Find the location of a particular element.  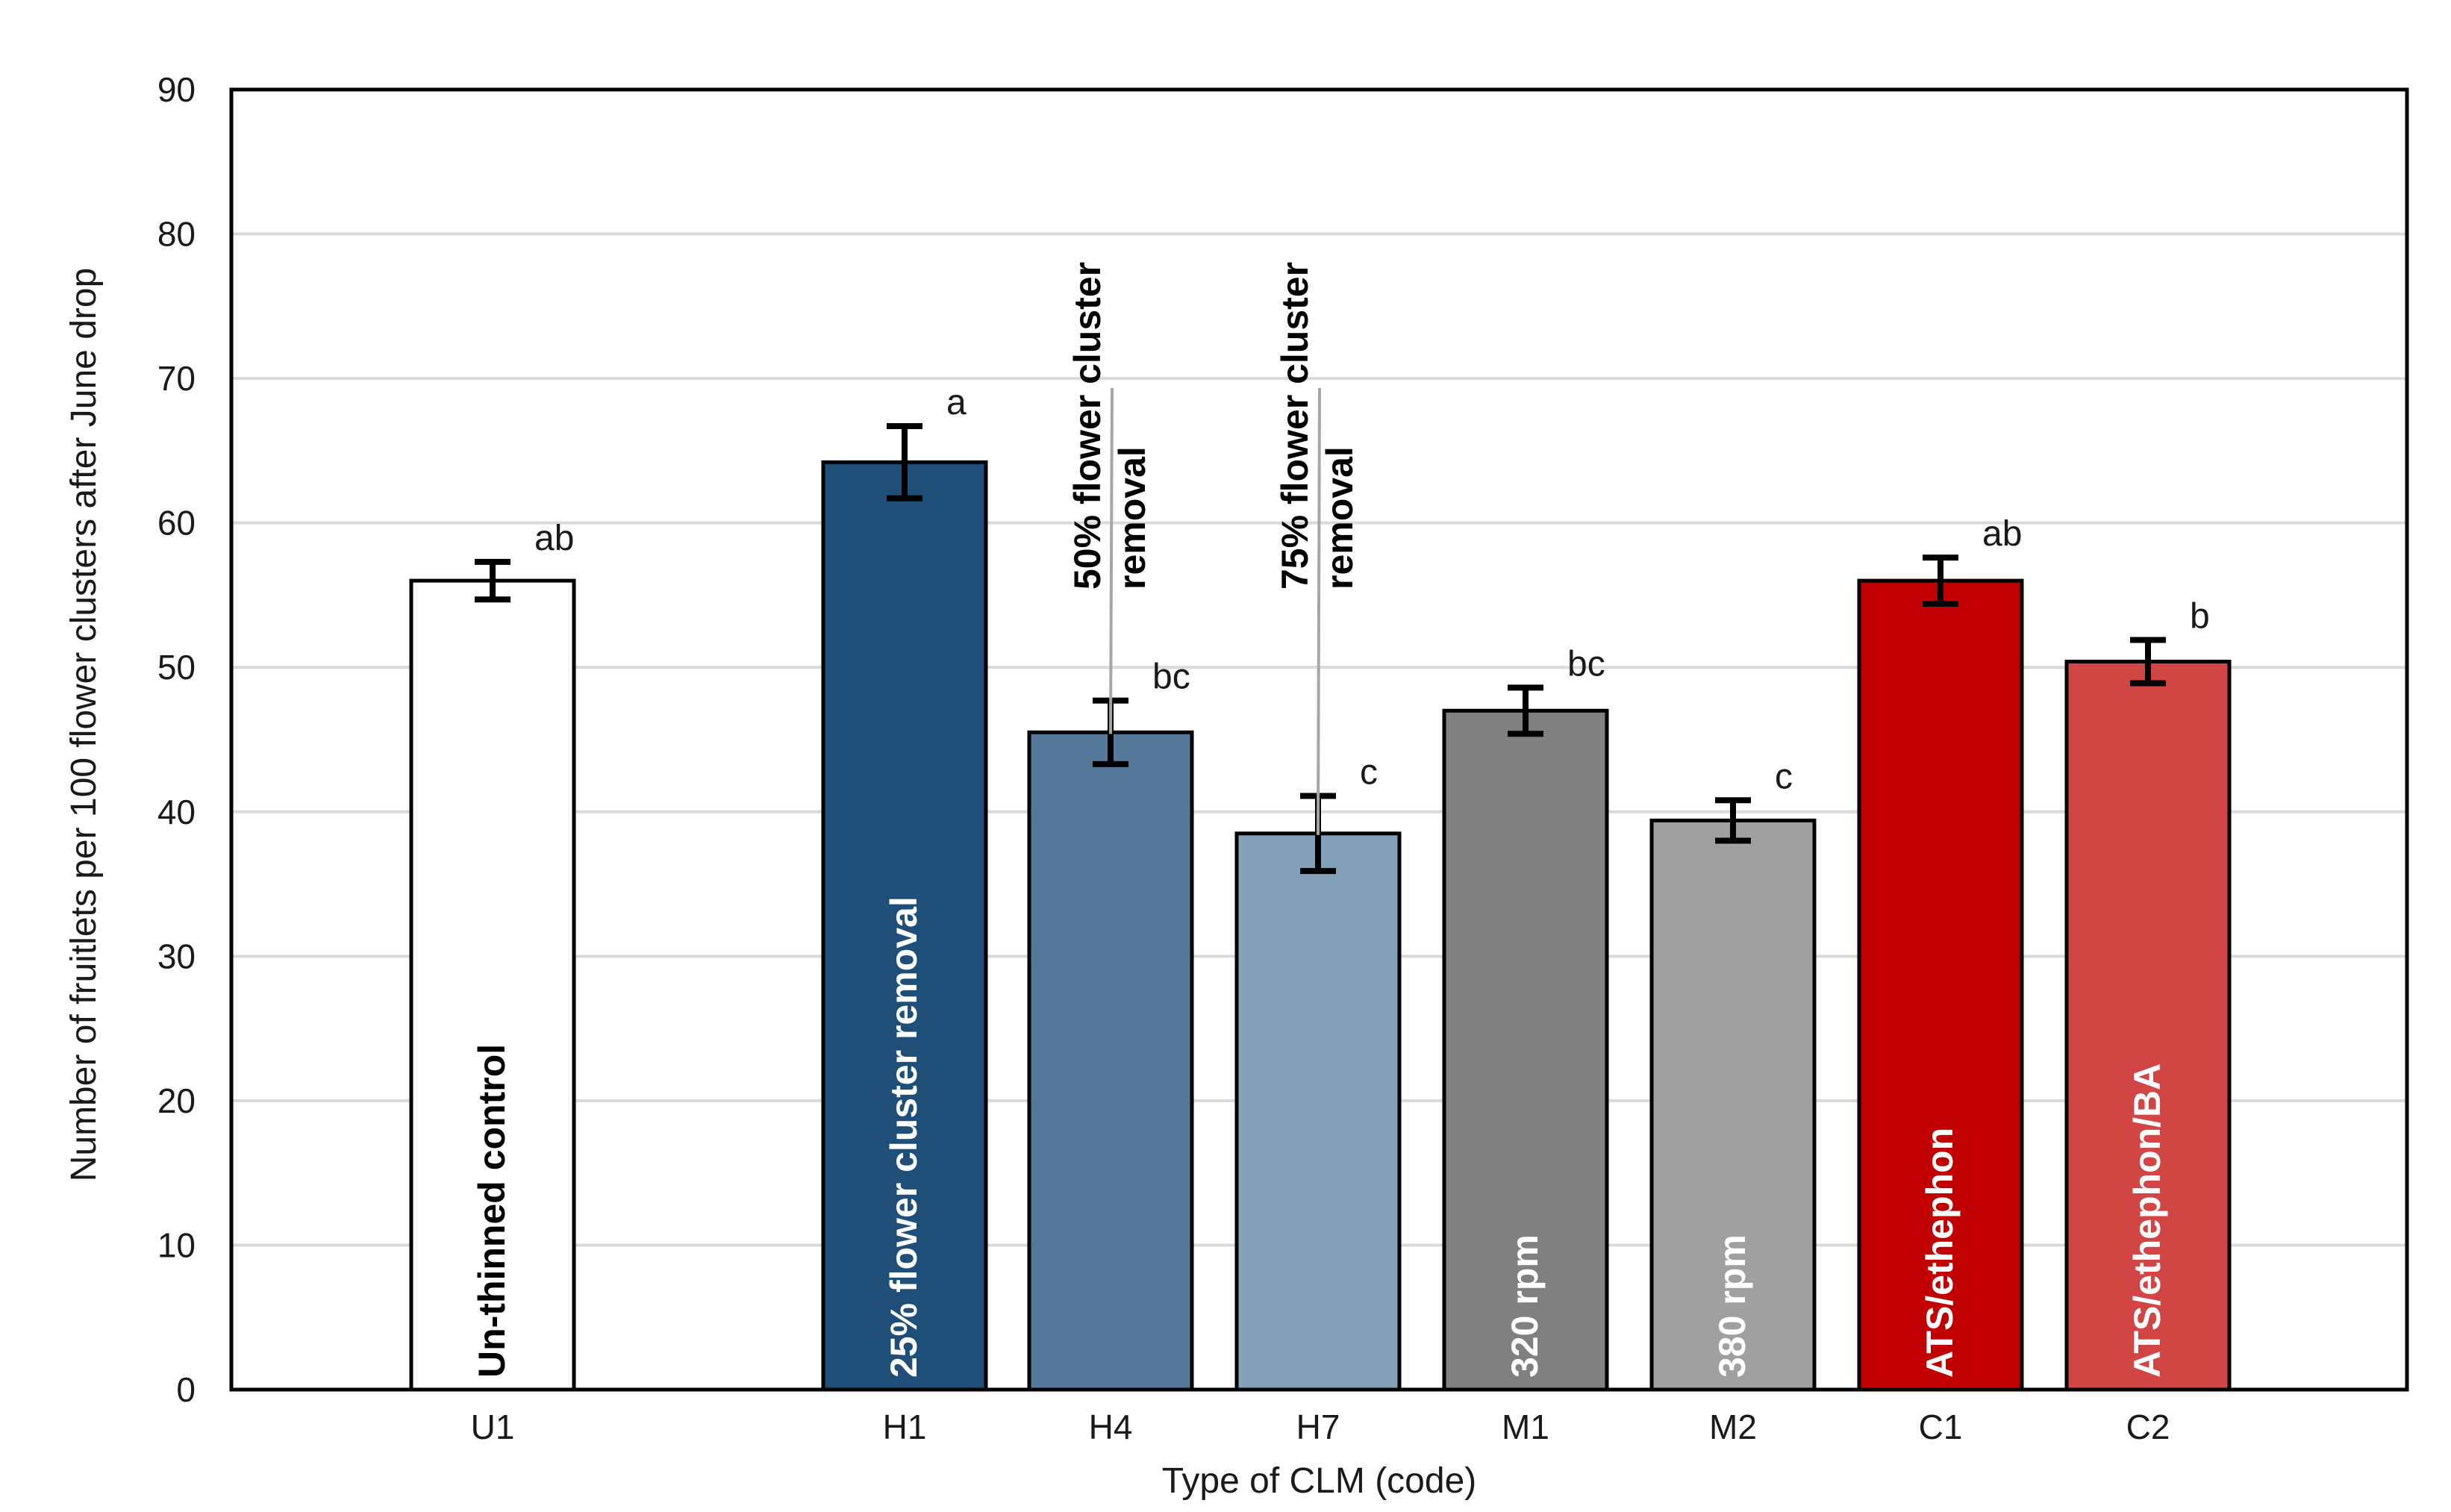

treatment-label: 380 rpm is located at coordinates (1732, 1306).